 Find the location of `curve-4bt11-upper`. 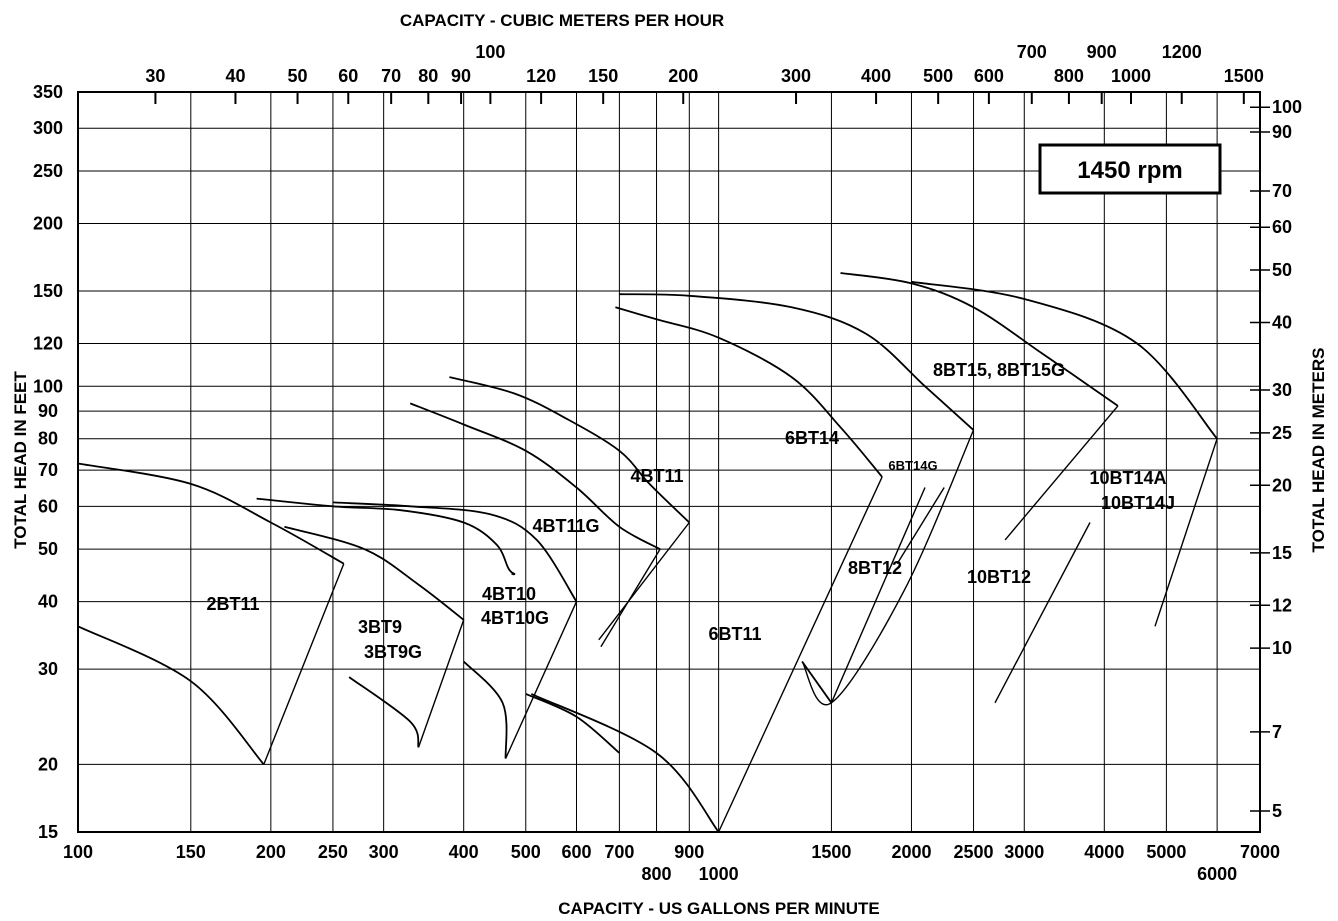

curve-4bt11-upper is located at coordinates (569, 450).